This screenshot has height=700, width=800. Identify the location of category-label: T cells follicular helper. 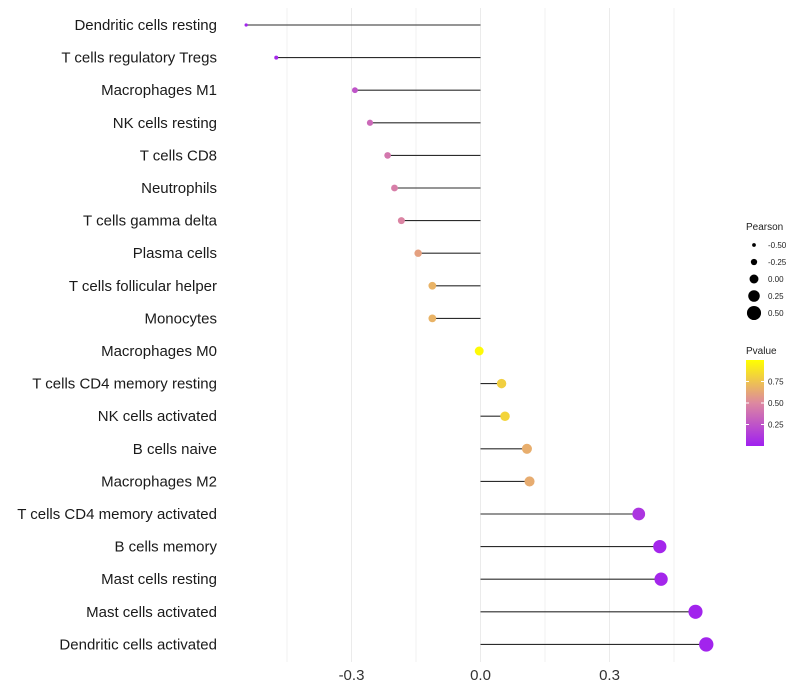
(143, 286).